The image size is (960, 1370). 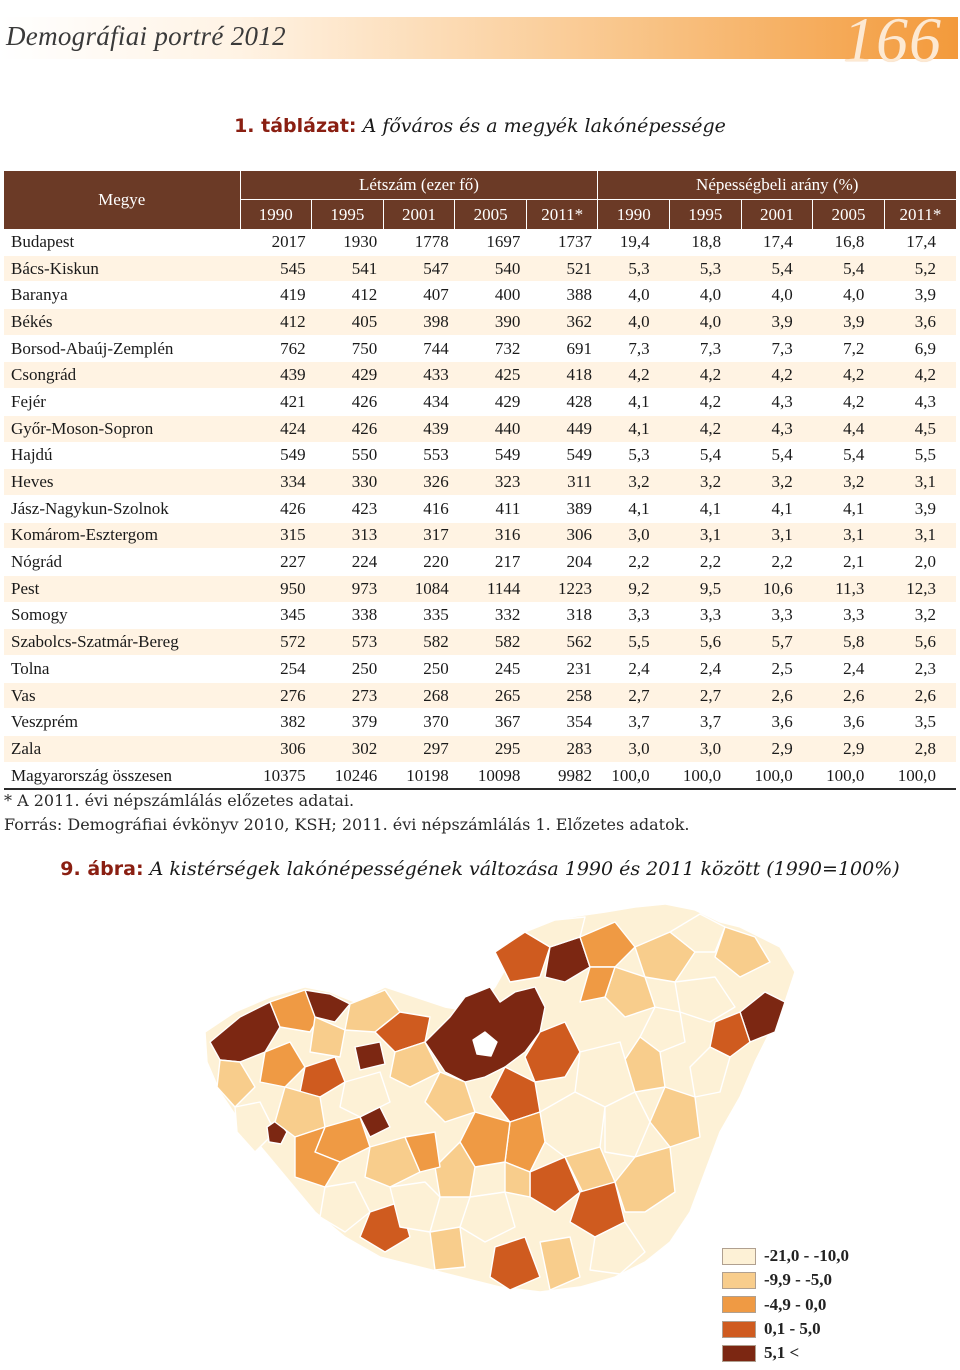 What do you see at coordinates (490, 509) in the screenshot?
I see `population-cell: 411` at bounding box center [490, 509].